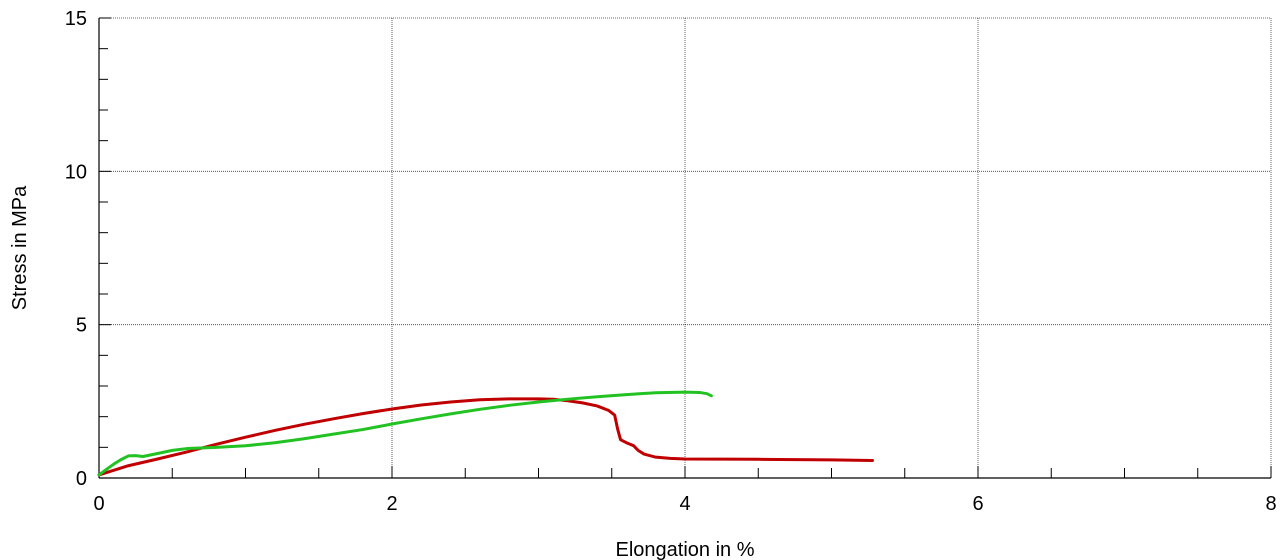 The width and height of the screenshot is (1282, 560). What do you see at coordinates (685, 549) in the screenshot?
I see `x-axis-label: Elongation in %` at bounding box center [685, 549].